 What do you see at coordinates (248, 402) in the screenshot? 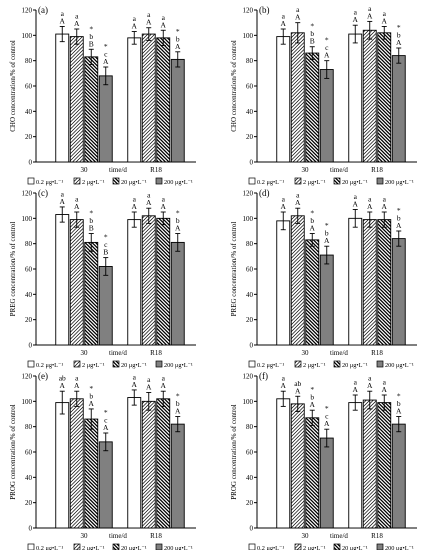
I see `y-tick-label: 100` at bounding box center [248, 402].